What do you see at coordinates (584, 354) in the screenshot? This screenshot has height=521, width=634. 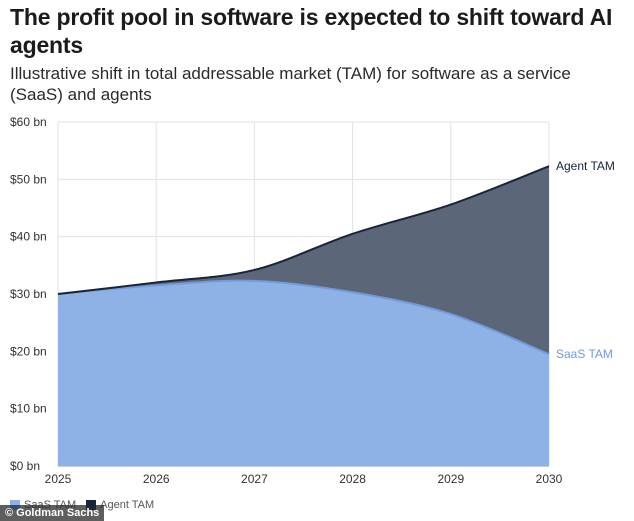 I see `saas-tam-end-label: SaaS TAM` at bounding box center [584, 354].